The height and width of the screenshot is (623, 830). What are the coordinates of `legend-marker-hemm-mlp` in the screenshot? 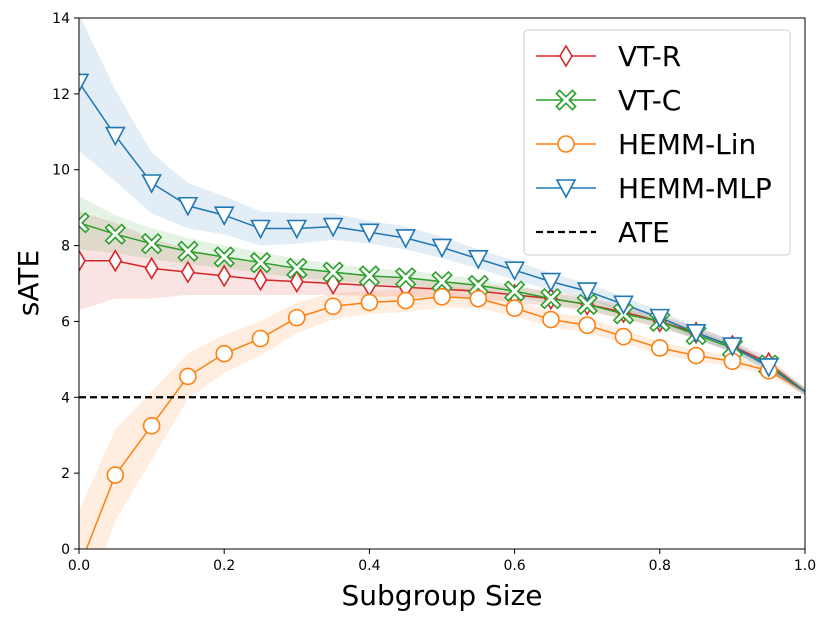 It's located at (566, 189).